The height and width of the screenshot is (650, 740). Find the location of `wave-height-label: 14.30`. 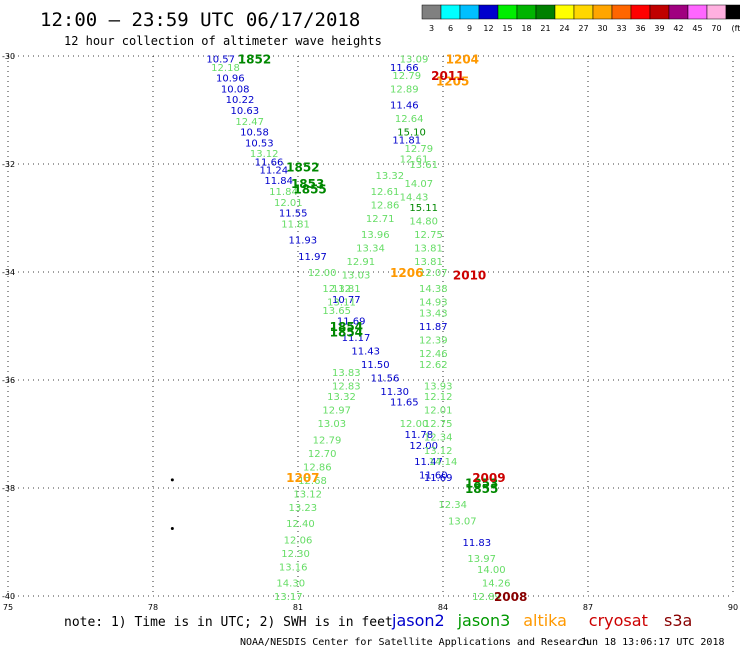

wave-height-label: 14.30 is located at coordinates (290, 584).